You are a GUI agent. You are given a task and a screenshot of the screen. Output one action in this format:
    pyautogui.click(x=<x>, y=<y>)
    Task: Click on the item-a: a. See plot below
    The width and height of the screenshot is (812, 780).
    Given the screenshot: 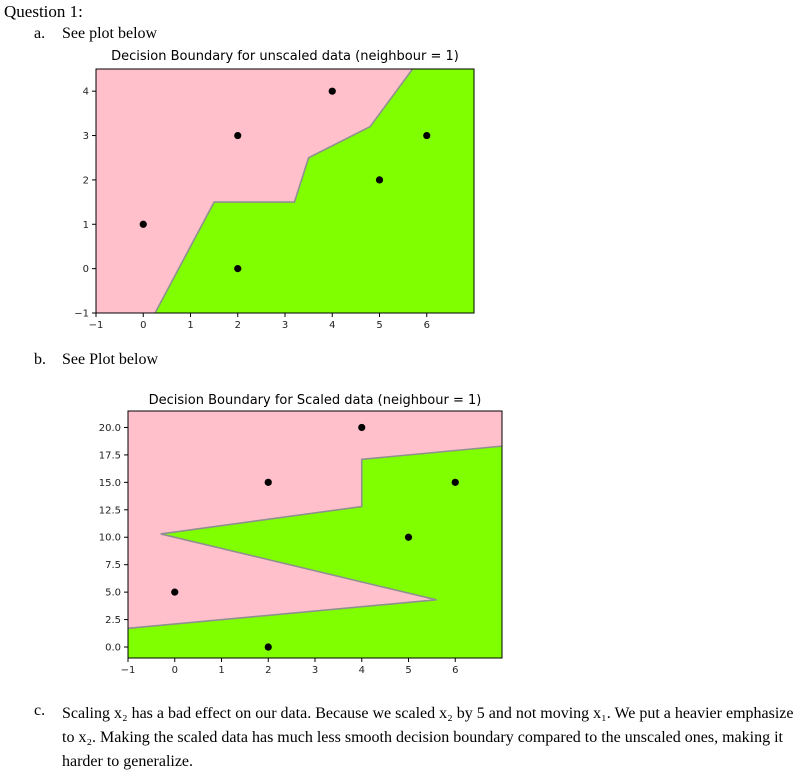 What is the action you would take?
    pyautogui.click(x=95, y=34)
    